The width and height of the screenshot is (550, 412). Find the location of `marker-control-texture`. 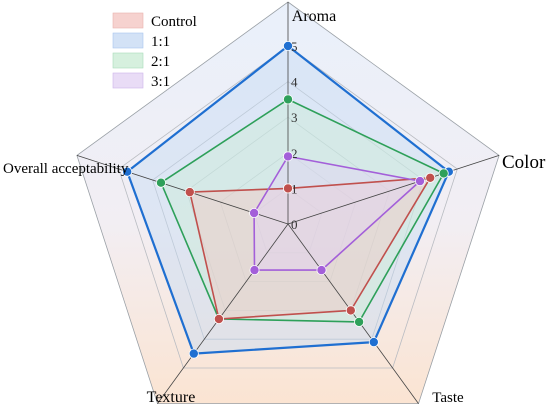

marker-control-texture is located at coordinates (218, 318).